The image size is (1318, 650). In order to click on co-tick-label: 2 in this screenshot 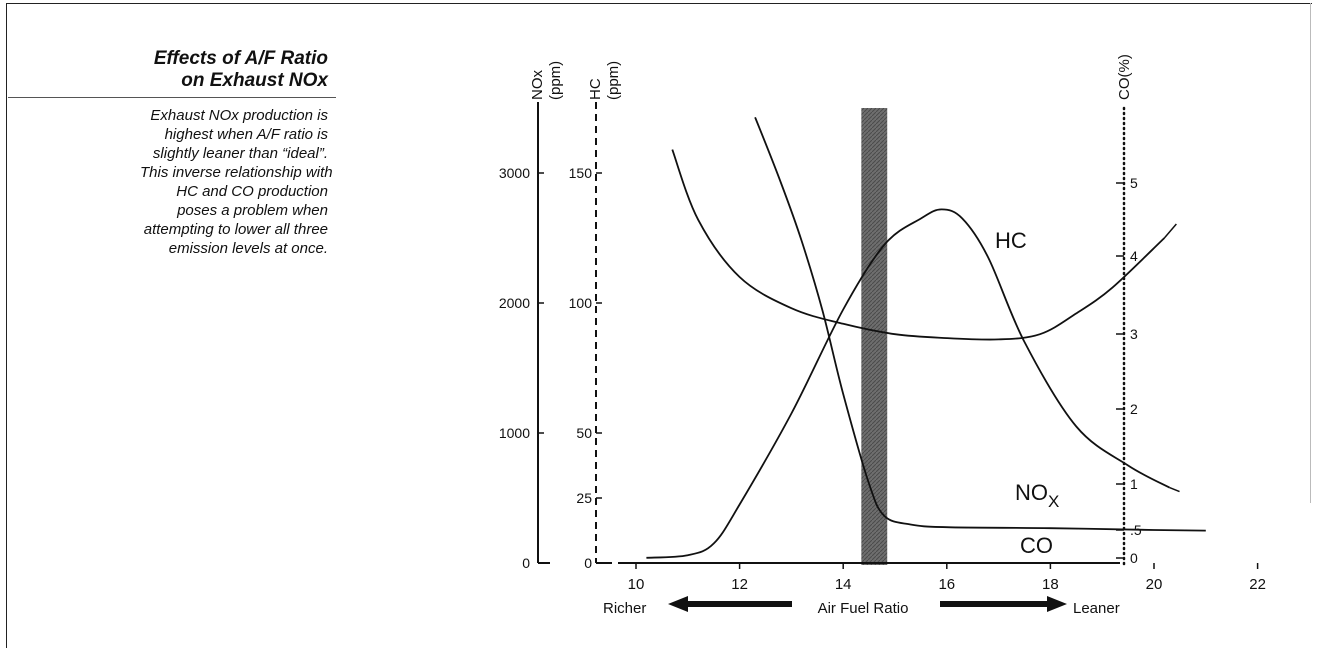, I will do `click(1134, 409)`.